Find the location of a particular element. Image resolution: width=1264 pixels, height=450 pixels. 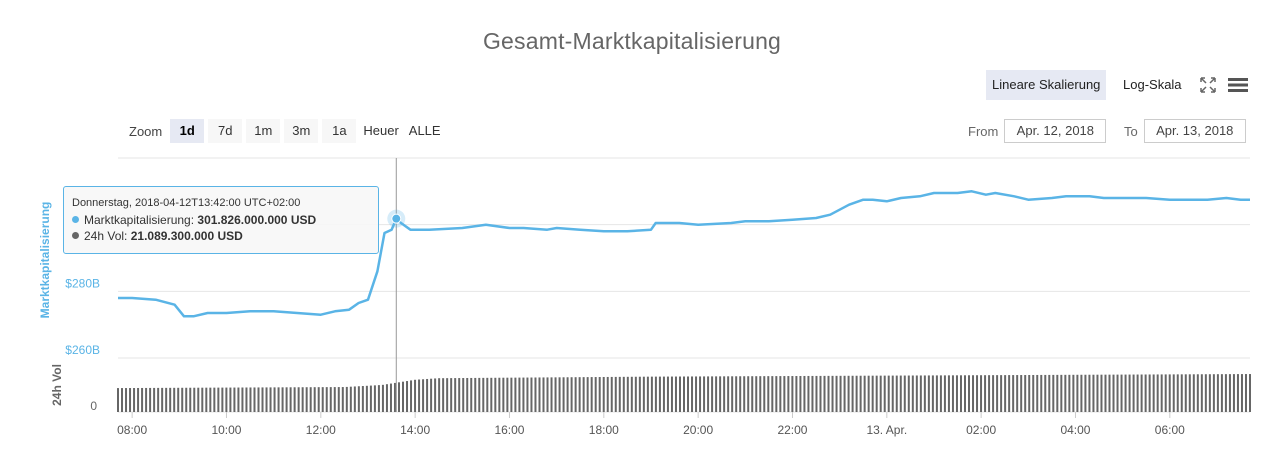

log-scale-button: Log-Skala is located at coordinates (1152, 84).